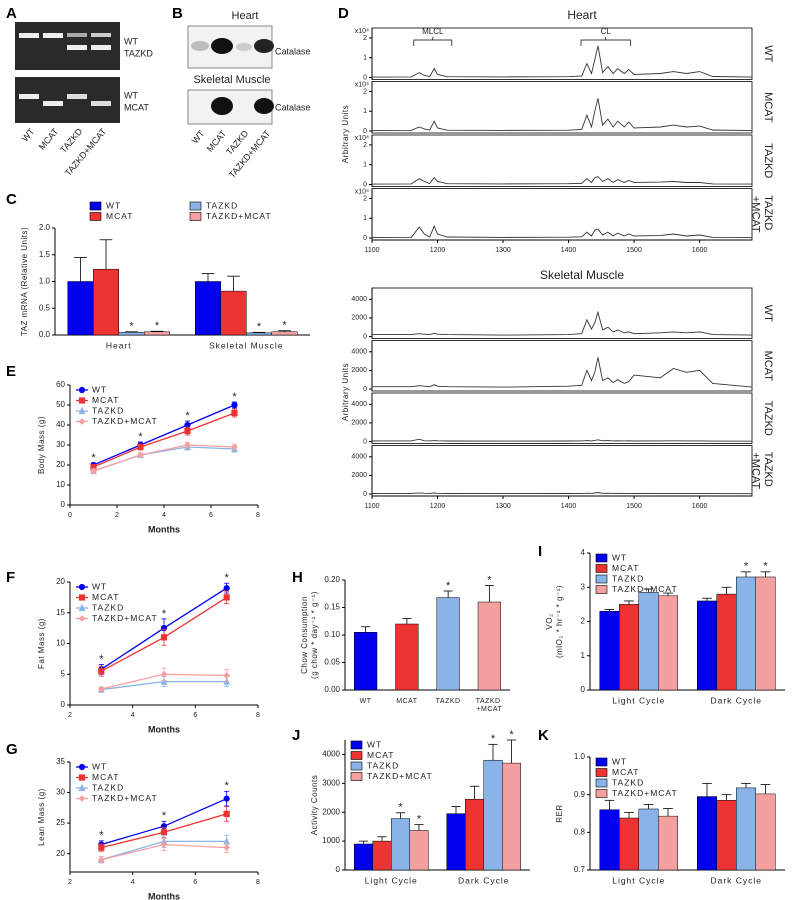  What do you see at coordinates (28, 135) in the screenshot?
I see `lane-label: WT` at bounding box center [28, 135].